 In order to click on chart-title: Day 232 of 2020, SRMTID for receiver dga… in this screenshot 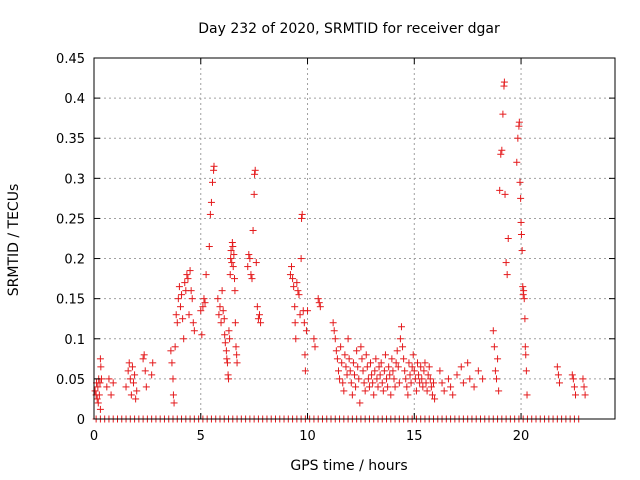, I will do `click(349, 29)`.